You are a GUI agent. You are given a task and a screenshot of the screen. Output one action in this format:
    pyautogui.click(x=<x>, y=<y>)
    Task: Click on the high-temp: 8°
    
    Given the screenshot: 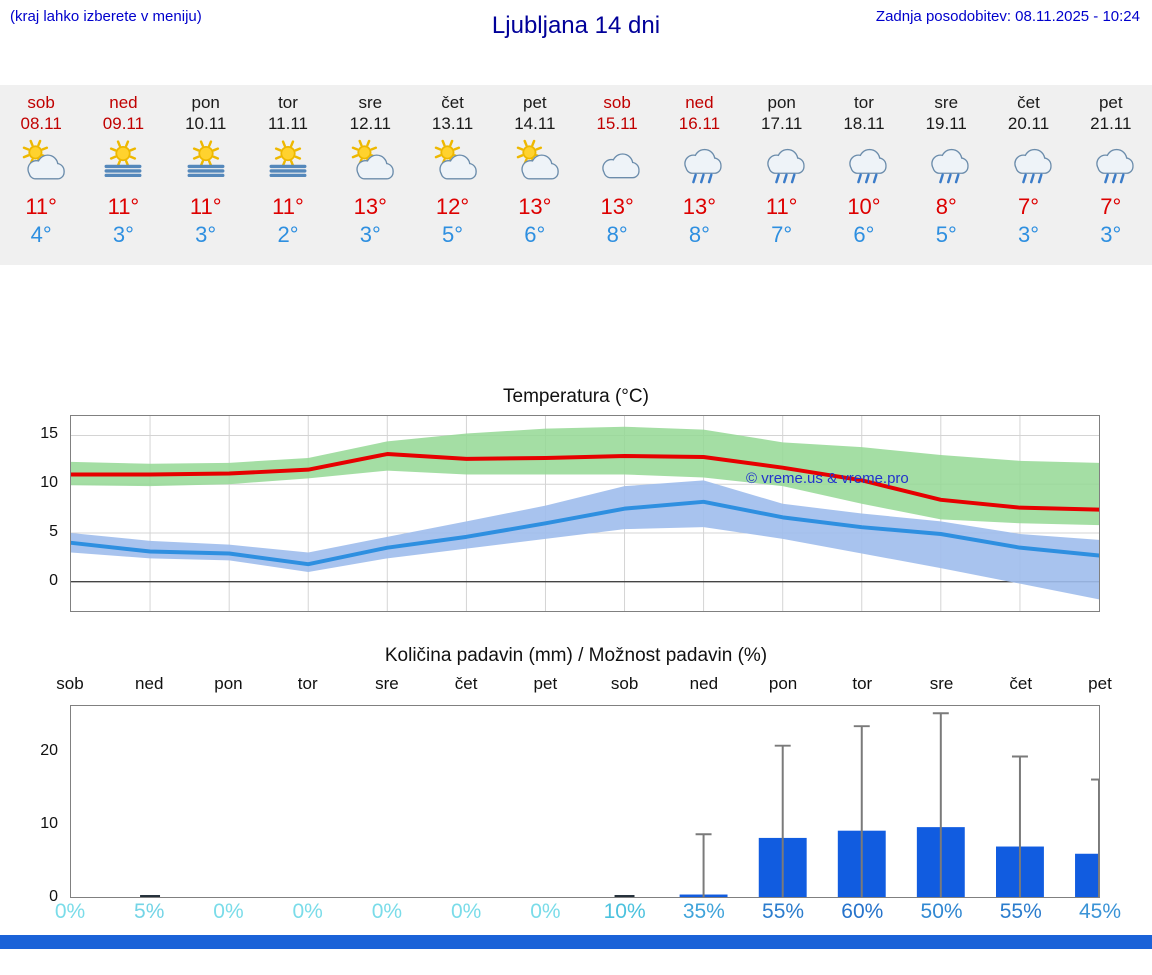 What is the action you would take?
    pyautogui.click(x=946, y=206)
    